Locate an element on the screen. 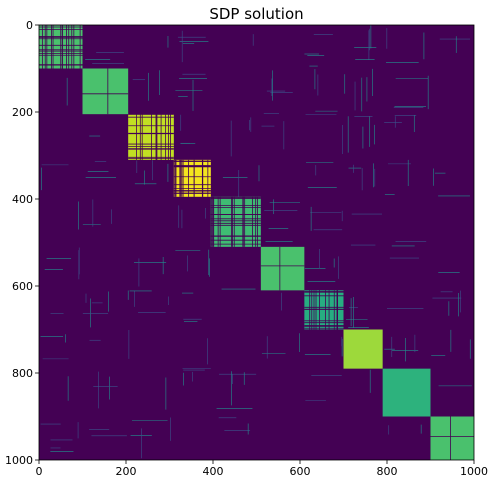 Image resolution: width=494 pixels, height=484 pixels. y-tick-label: 0 is located at coordinates (29, 25).